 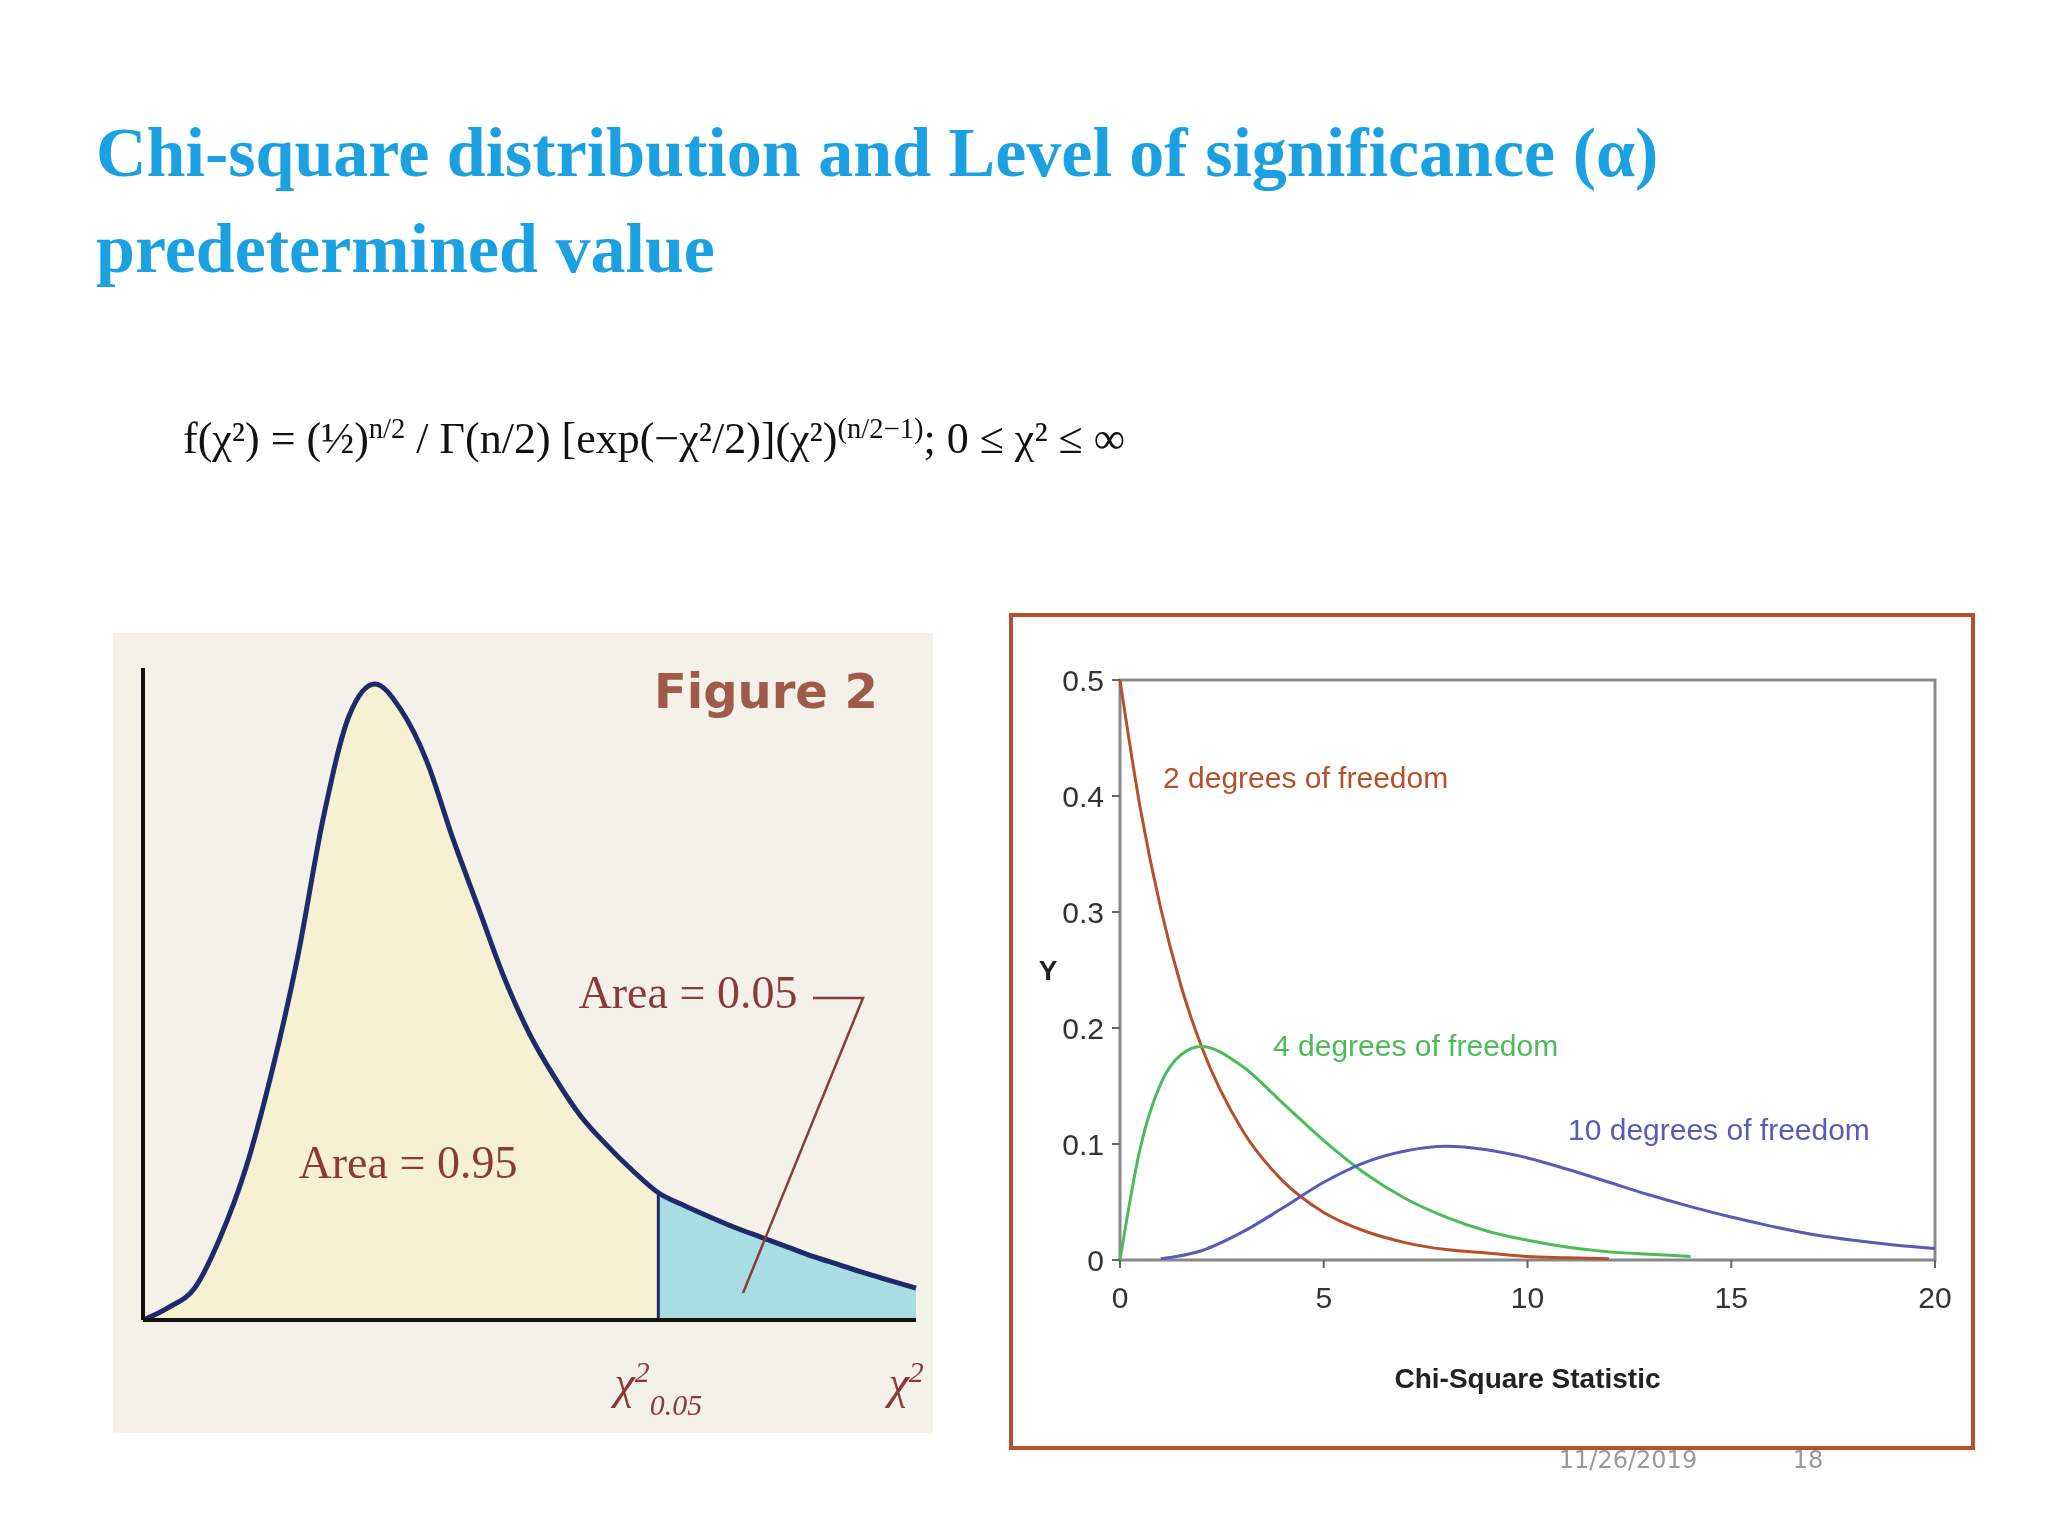 I want to click on y-tick-label: 0.2, so click(x=1083, y=1028).